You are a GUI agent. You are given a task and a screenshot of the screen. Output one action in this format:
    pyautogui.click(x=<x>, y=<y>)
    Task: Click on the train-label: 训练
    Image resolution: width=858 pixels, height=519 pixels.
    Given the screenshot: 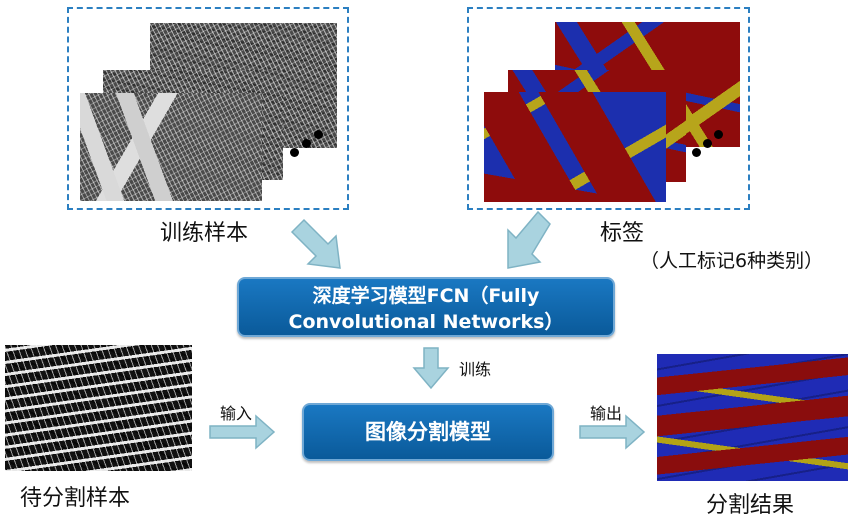 What is the action you would take?
    pyautogui.click(x=475, y=369)
    